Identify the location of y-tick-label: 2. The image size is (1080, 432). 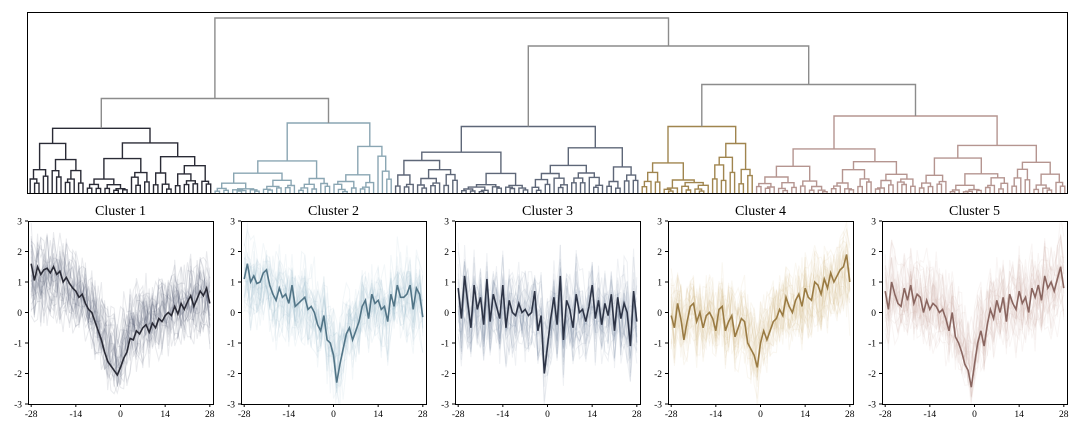
(873, 253).